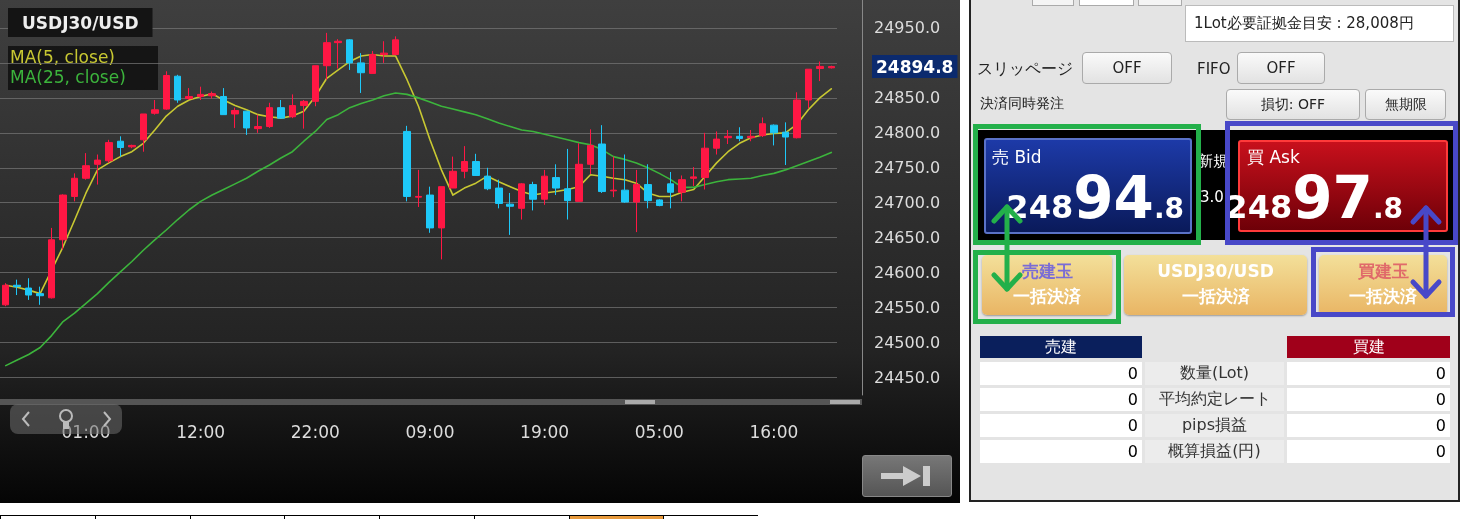 This screenshot has width=1465, height=519. Describe the element at coordinates (1214, 373) in the screenshot. I see `text: 数量(Lot)` at that location.